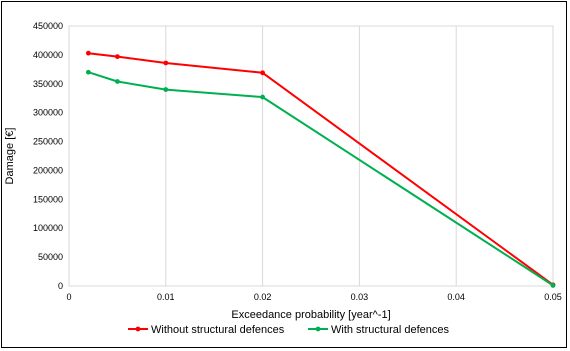 Image resolution: width=570 pixels, height=351 pixels. Describe the element at coordinates (553, 297) in the screenshot. I see `x-tick-label: 0.05` at that location.